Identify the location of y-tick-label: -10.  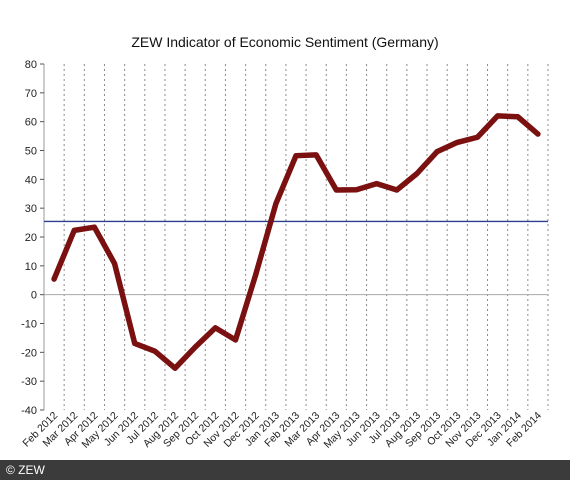
(29, 325).